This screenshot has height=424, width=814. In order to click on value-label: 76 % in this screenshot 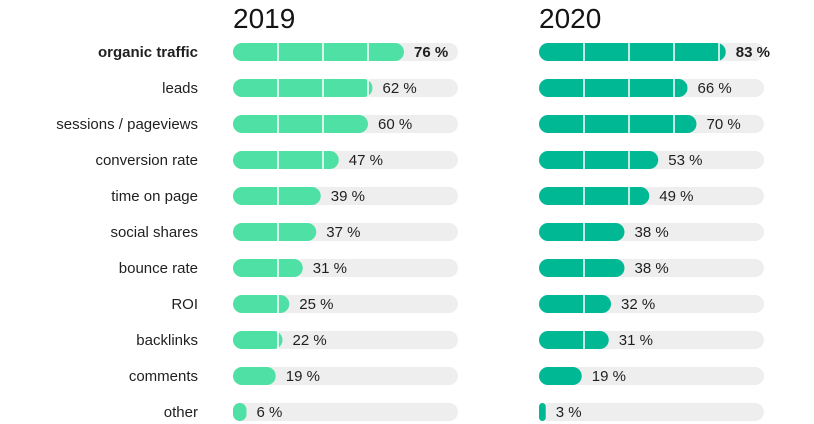, I will do `click(431, 52)`.